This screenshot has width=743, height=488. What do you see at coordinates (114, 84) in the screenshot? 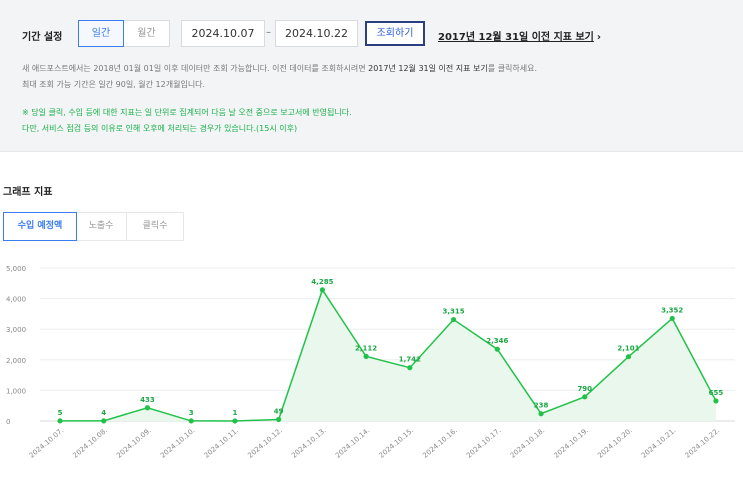
I see `notice-max-period: 최대 조회 가능 기간은 일간 90일, 월간 12개월입니다.` at bounding box center [114, 84].